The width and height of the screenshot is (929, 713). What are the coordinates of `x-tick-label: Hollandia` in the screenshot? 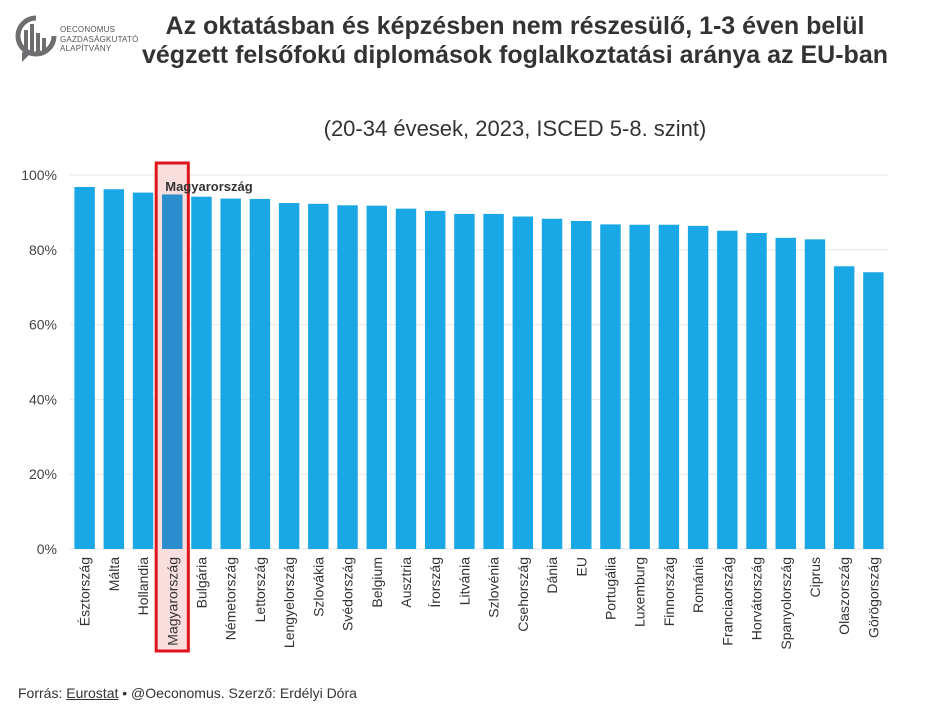 It's located at (143, 586).